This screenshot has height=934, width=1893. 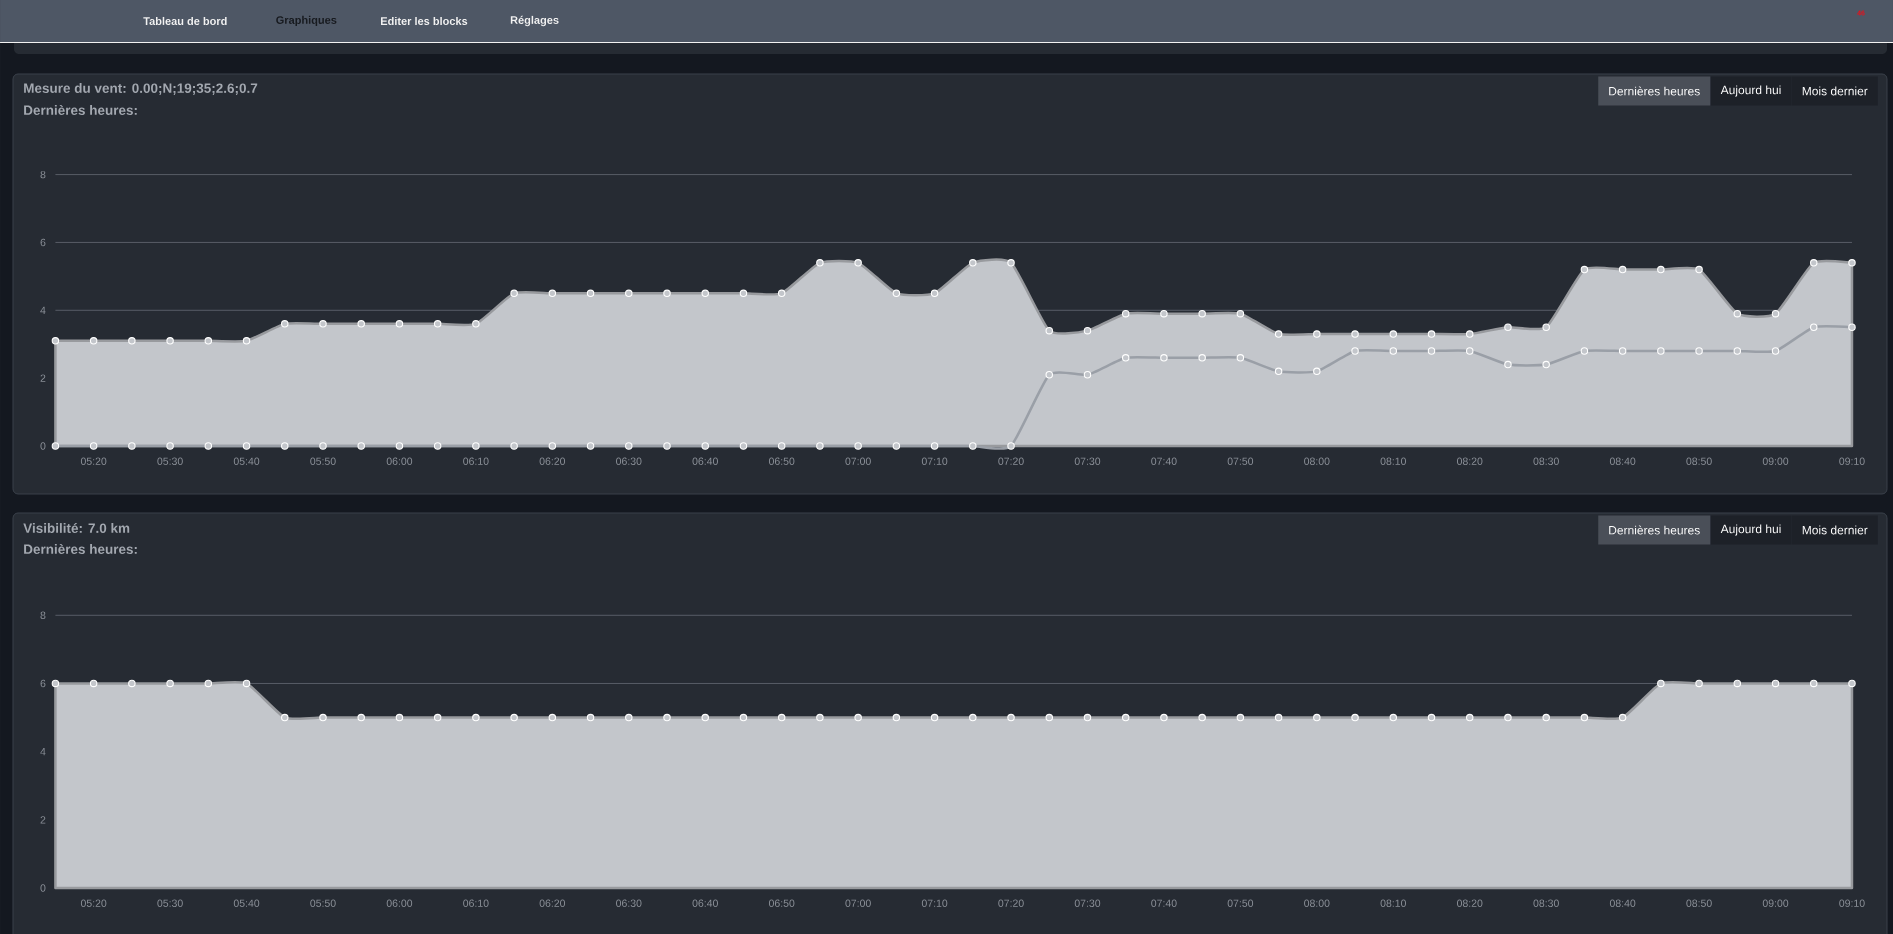 I want to click on x-tick-label: 06:40, so click(x=705, y=461).